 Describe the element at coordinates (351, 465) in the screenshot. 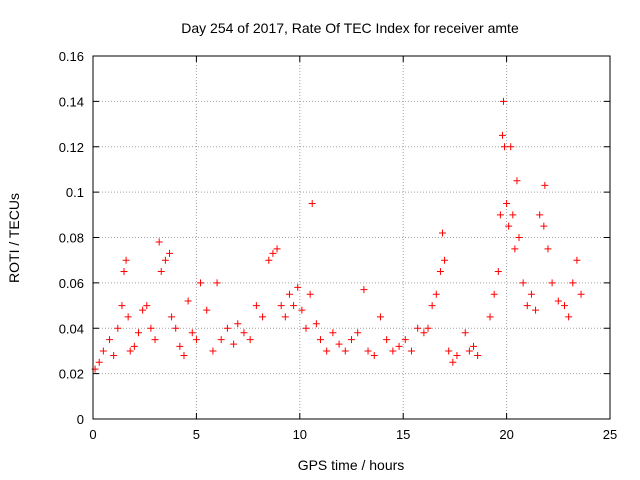

I see `x-axis-label: GPS time / hours` at that location.